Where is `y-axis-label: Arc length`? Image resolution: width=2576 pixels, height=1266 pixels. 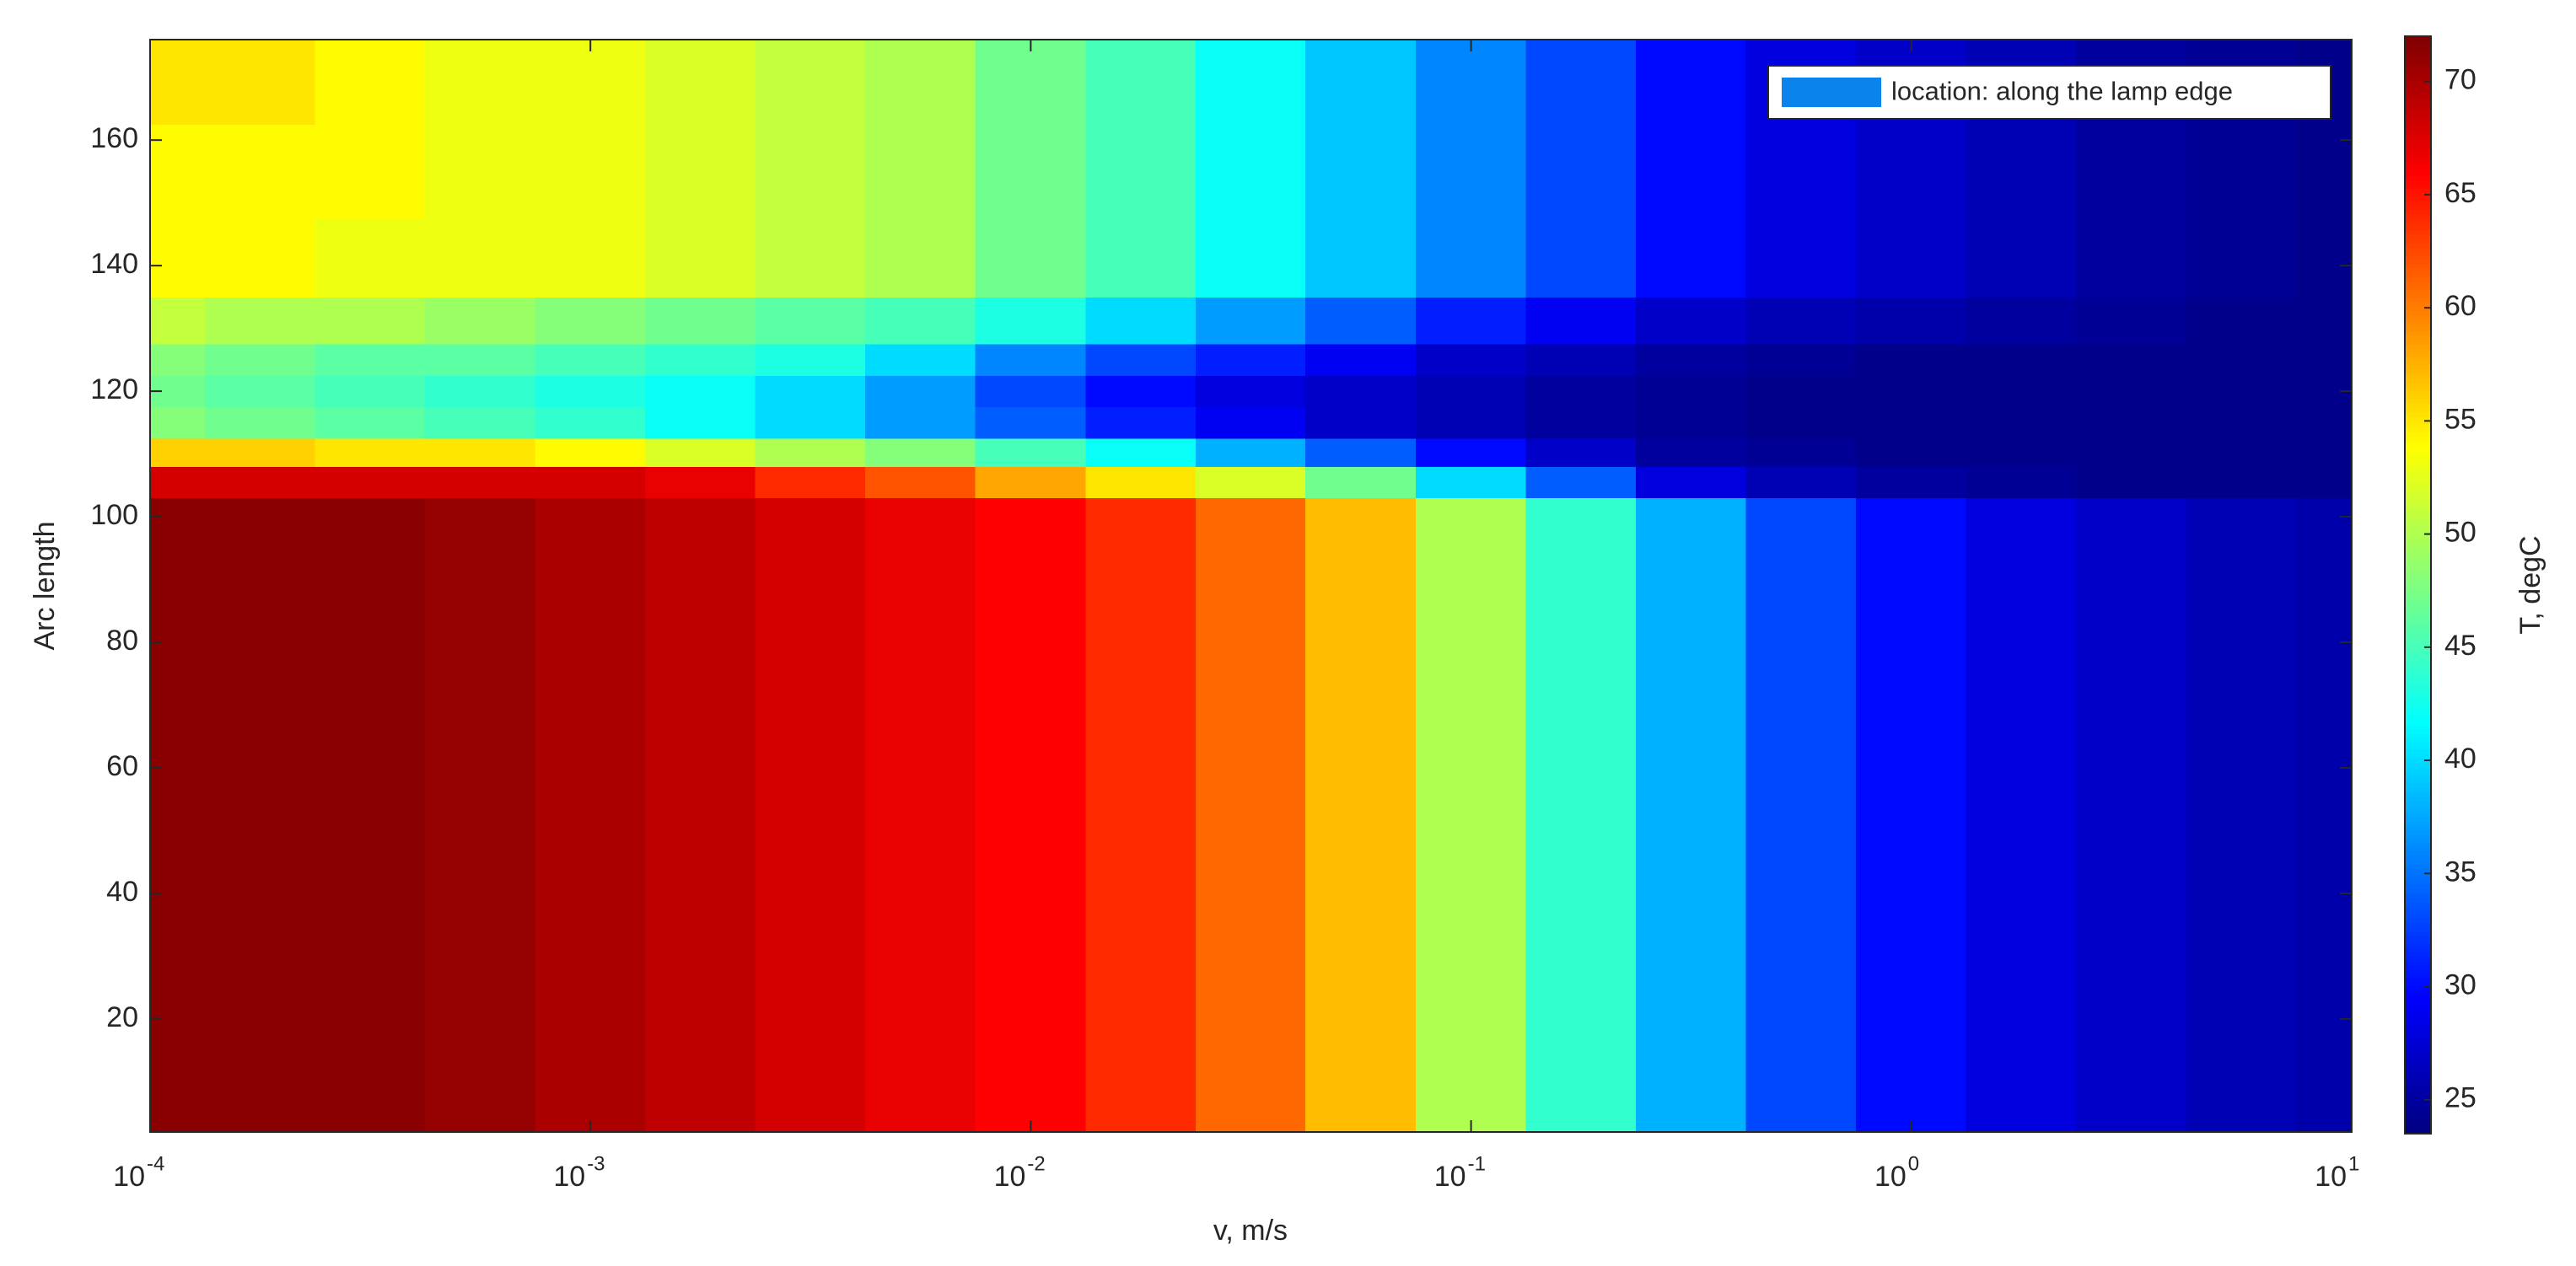 y-axis-label: Arc length is located at coordinates (45, 585).